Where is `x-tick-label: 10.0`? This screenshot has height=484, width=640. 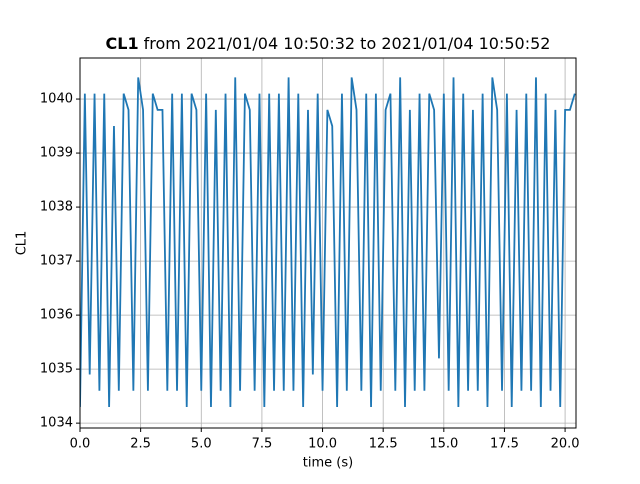 x-tick-label: 10.0 is located at coordinates (322, 444).